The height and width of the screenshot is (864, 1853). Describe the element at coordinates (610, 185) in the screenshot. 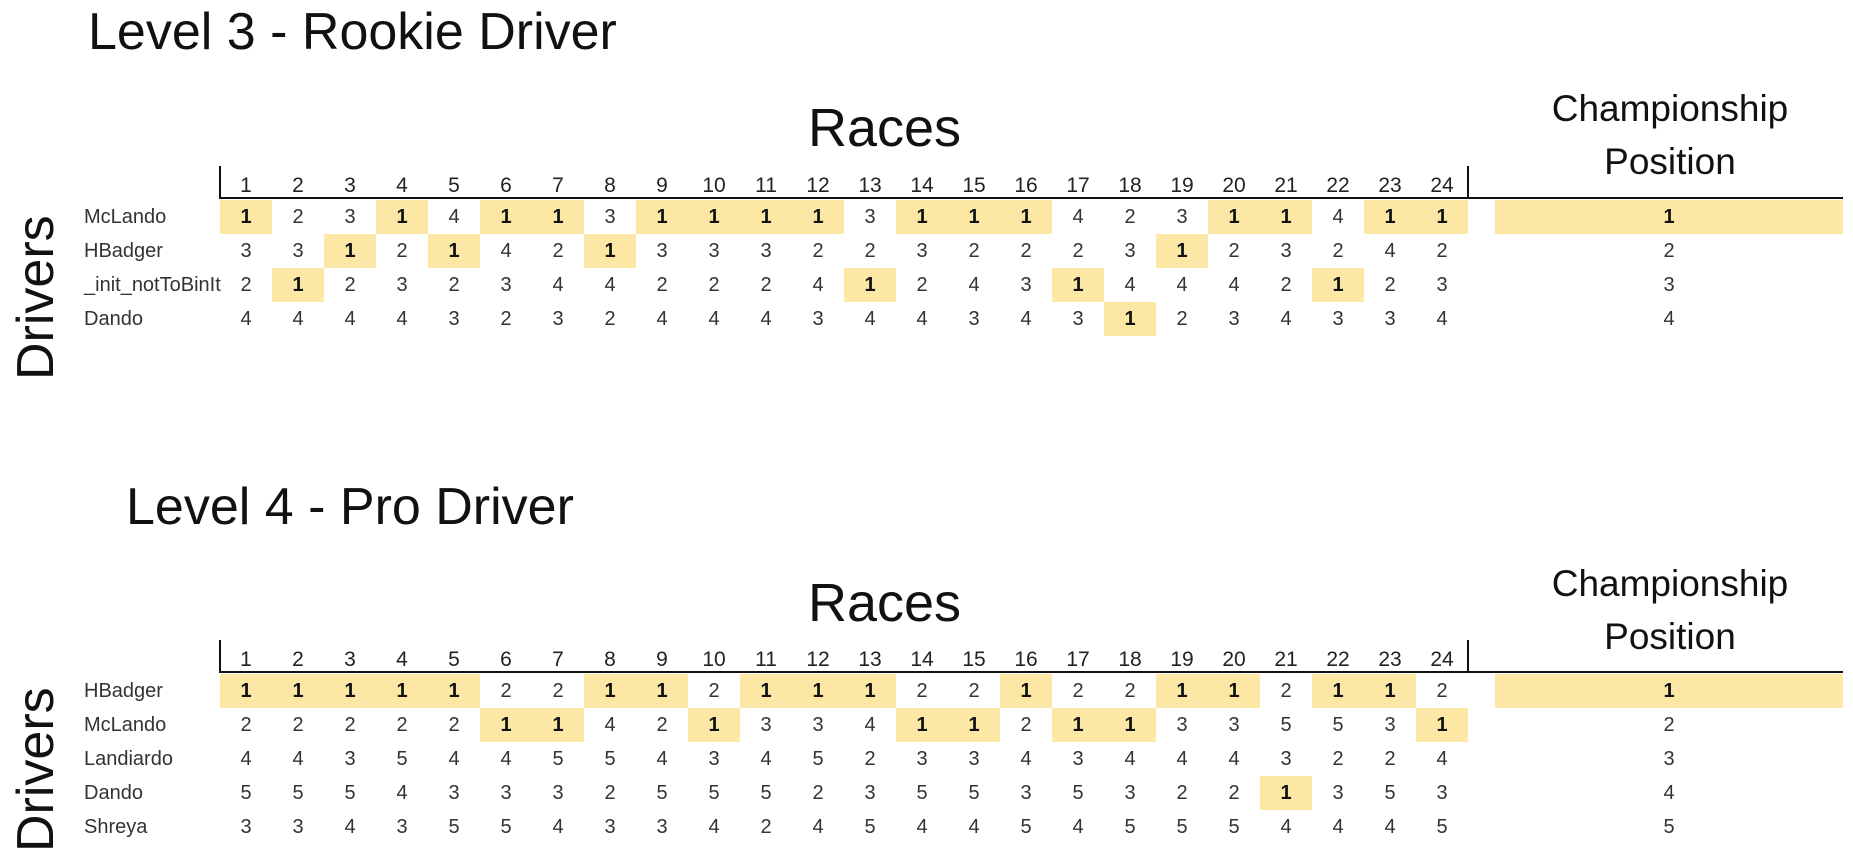

I see `race-number: 8` at that location.